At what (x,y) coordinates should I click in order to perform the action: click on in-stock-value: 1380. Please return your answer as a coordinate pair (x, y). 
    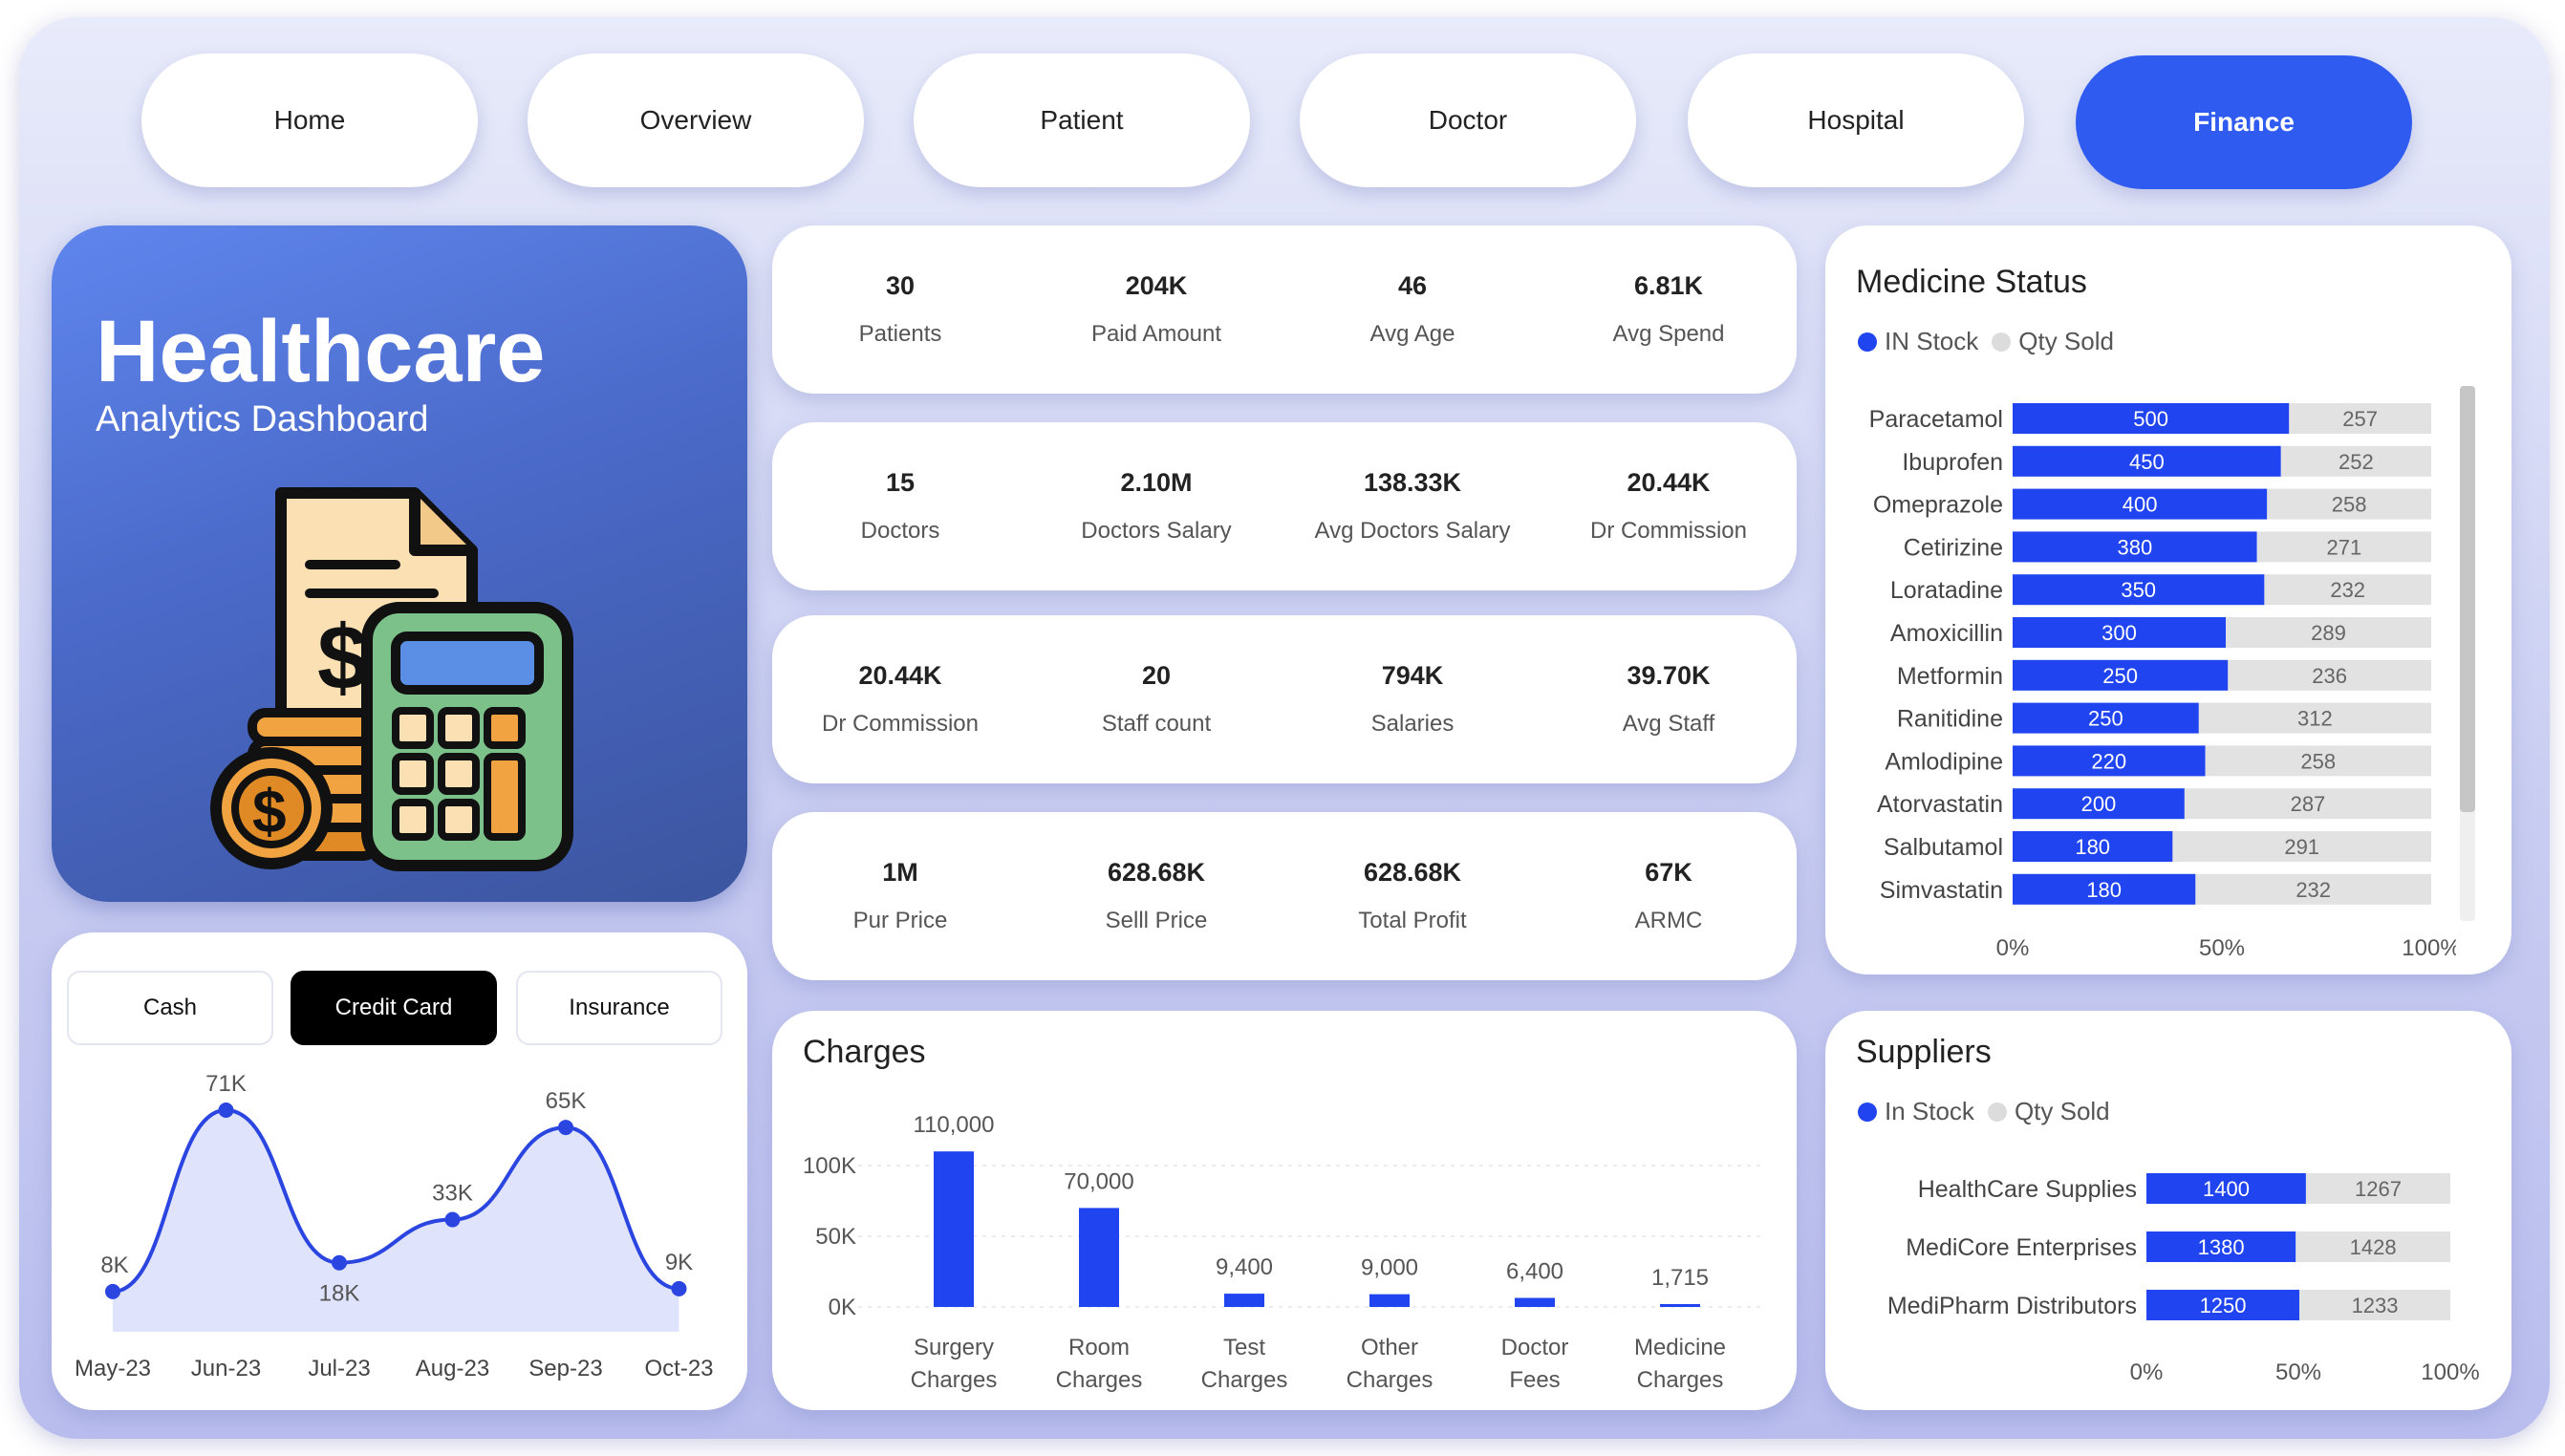
    Looking at the image, I should click on (2221, 1247).